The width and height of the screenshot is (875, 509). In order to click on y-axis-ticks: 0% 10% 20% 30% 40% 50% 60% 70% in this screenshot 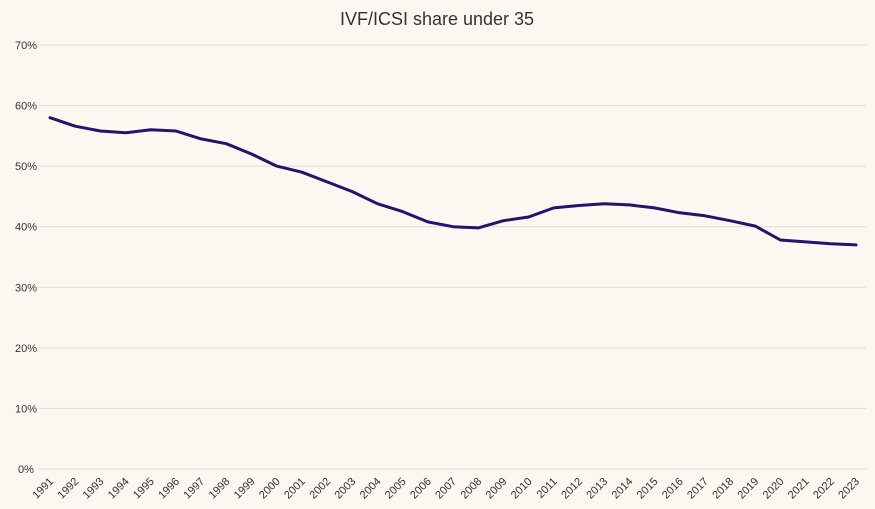, I will do `click(26, 258)`.